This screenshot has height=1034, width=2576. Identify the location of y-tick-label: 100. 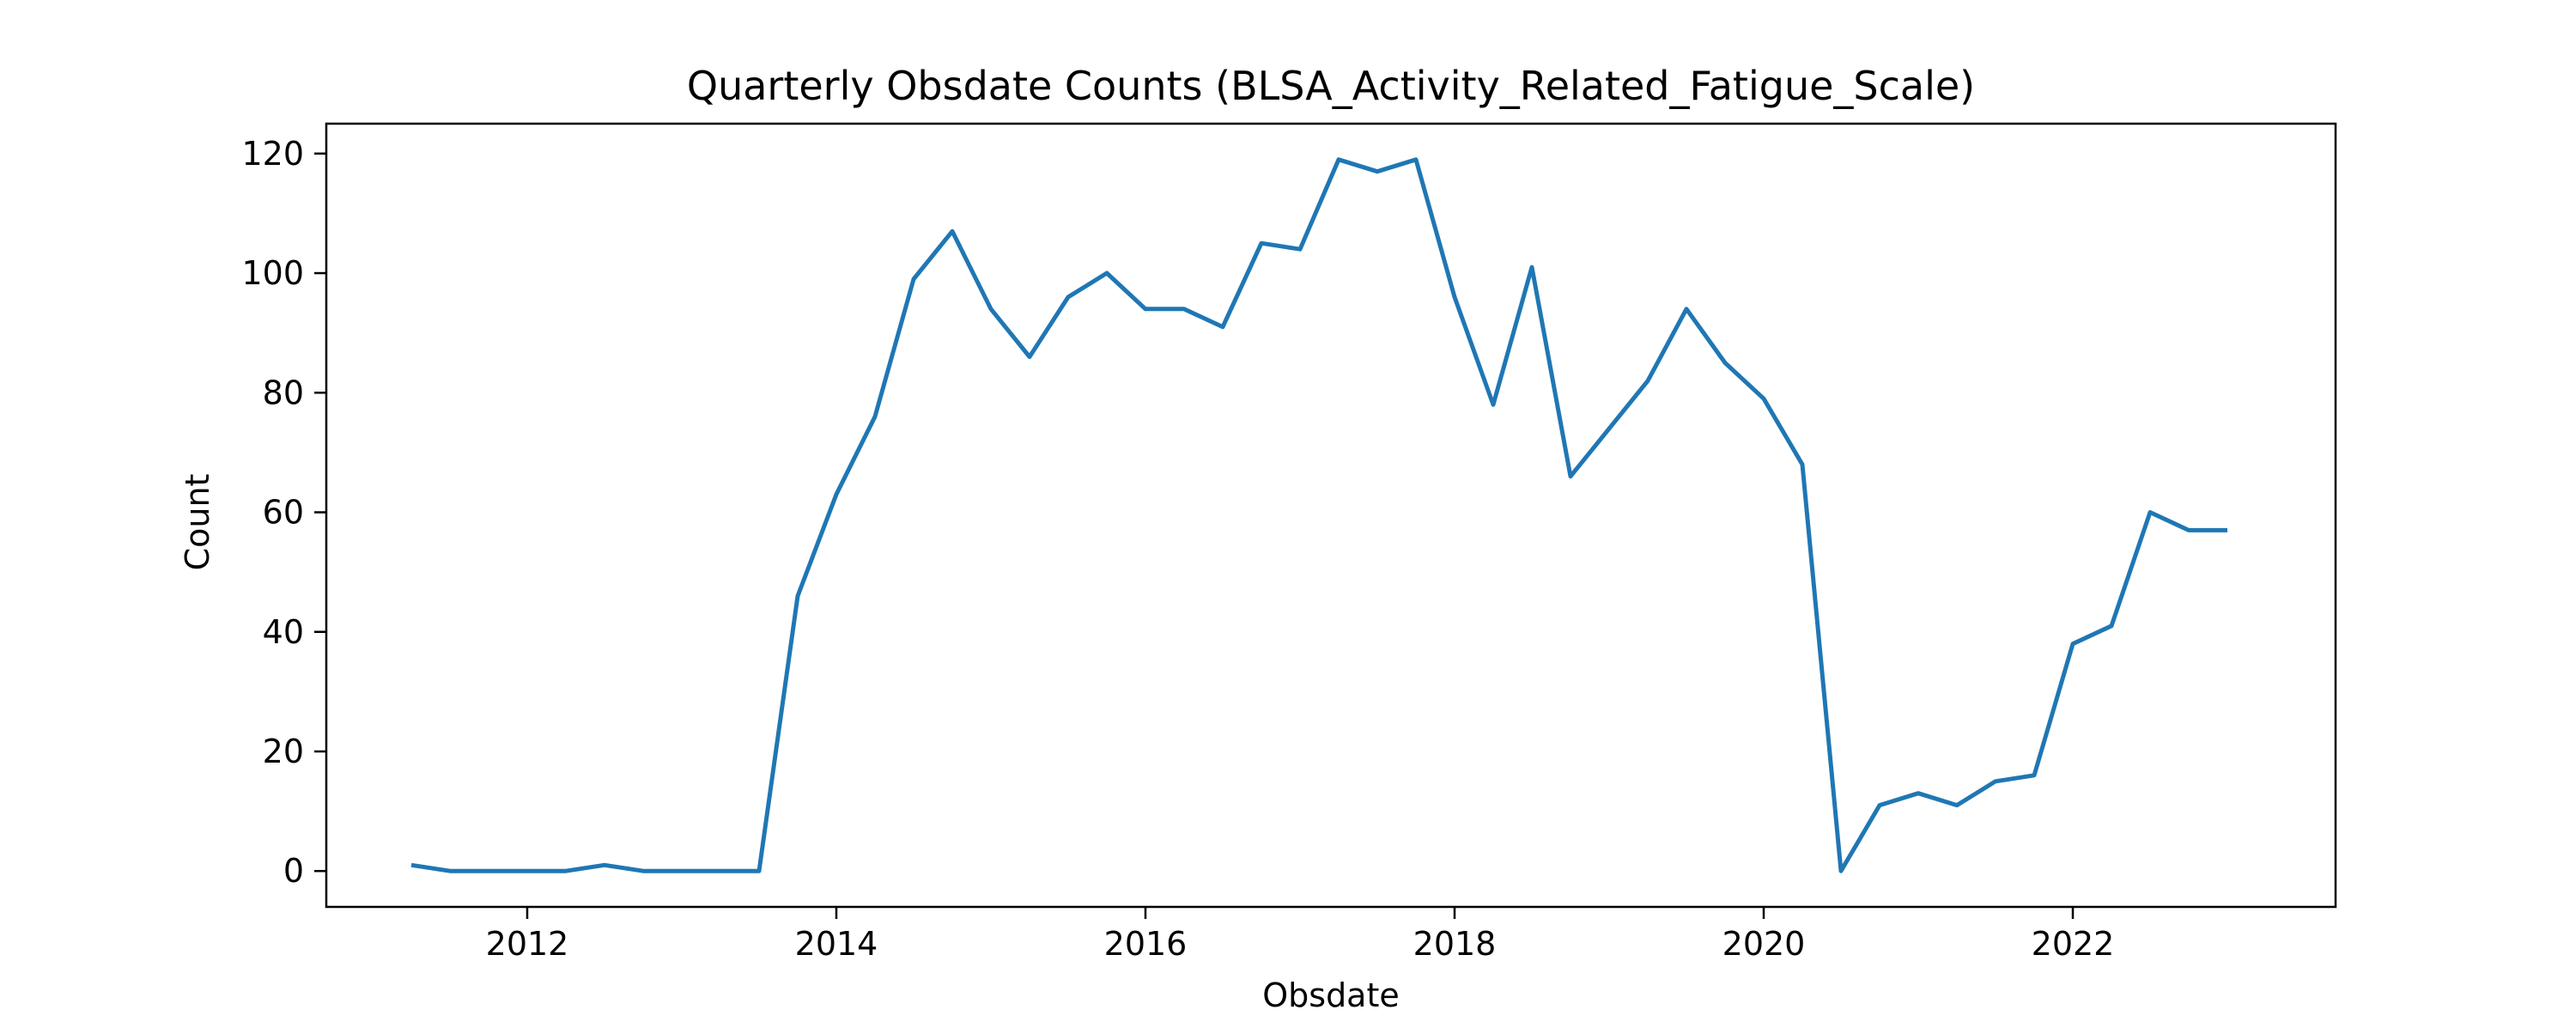
(272, 273).